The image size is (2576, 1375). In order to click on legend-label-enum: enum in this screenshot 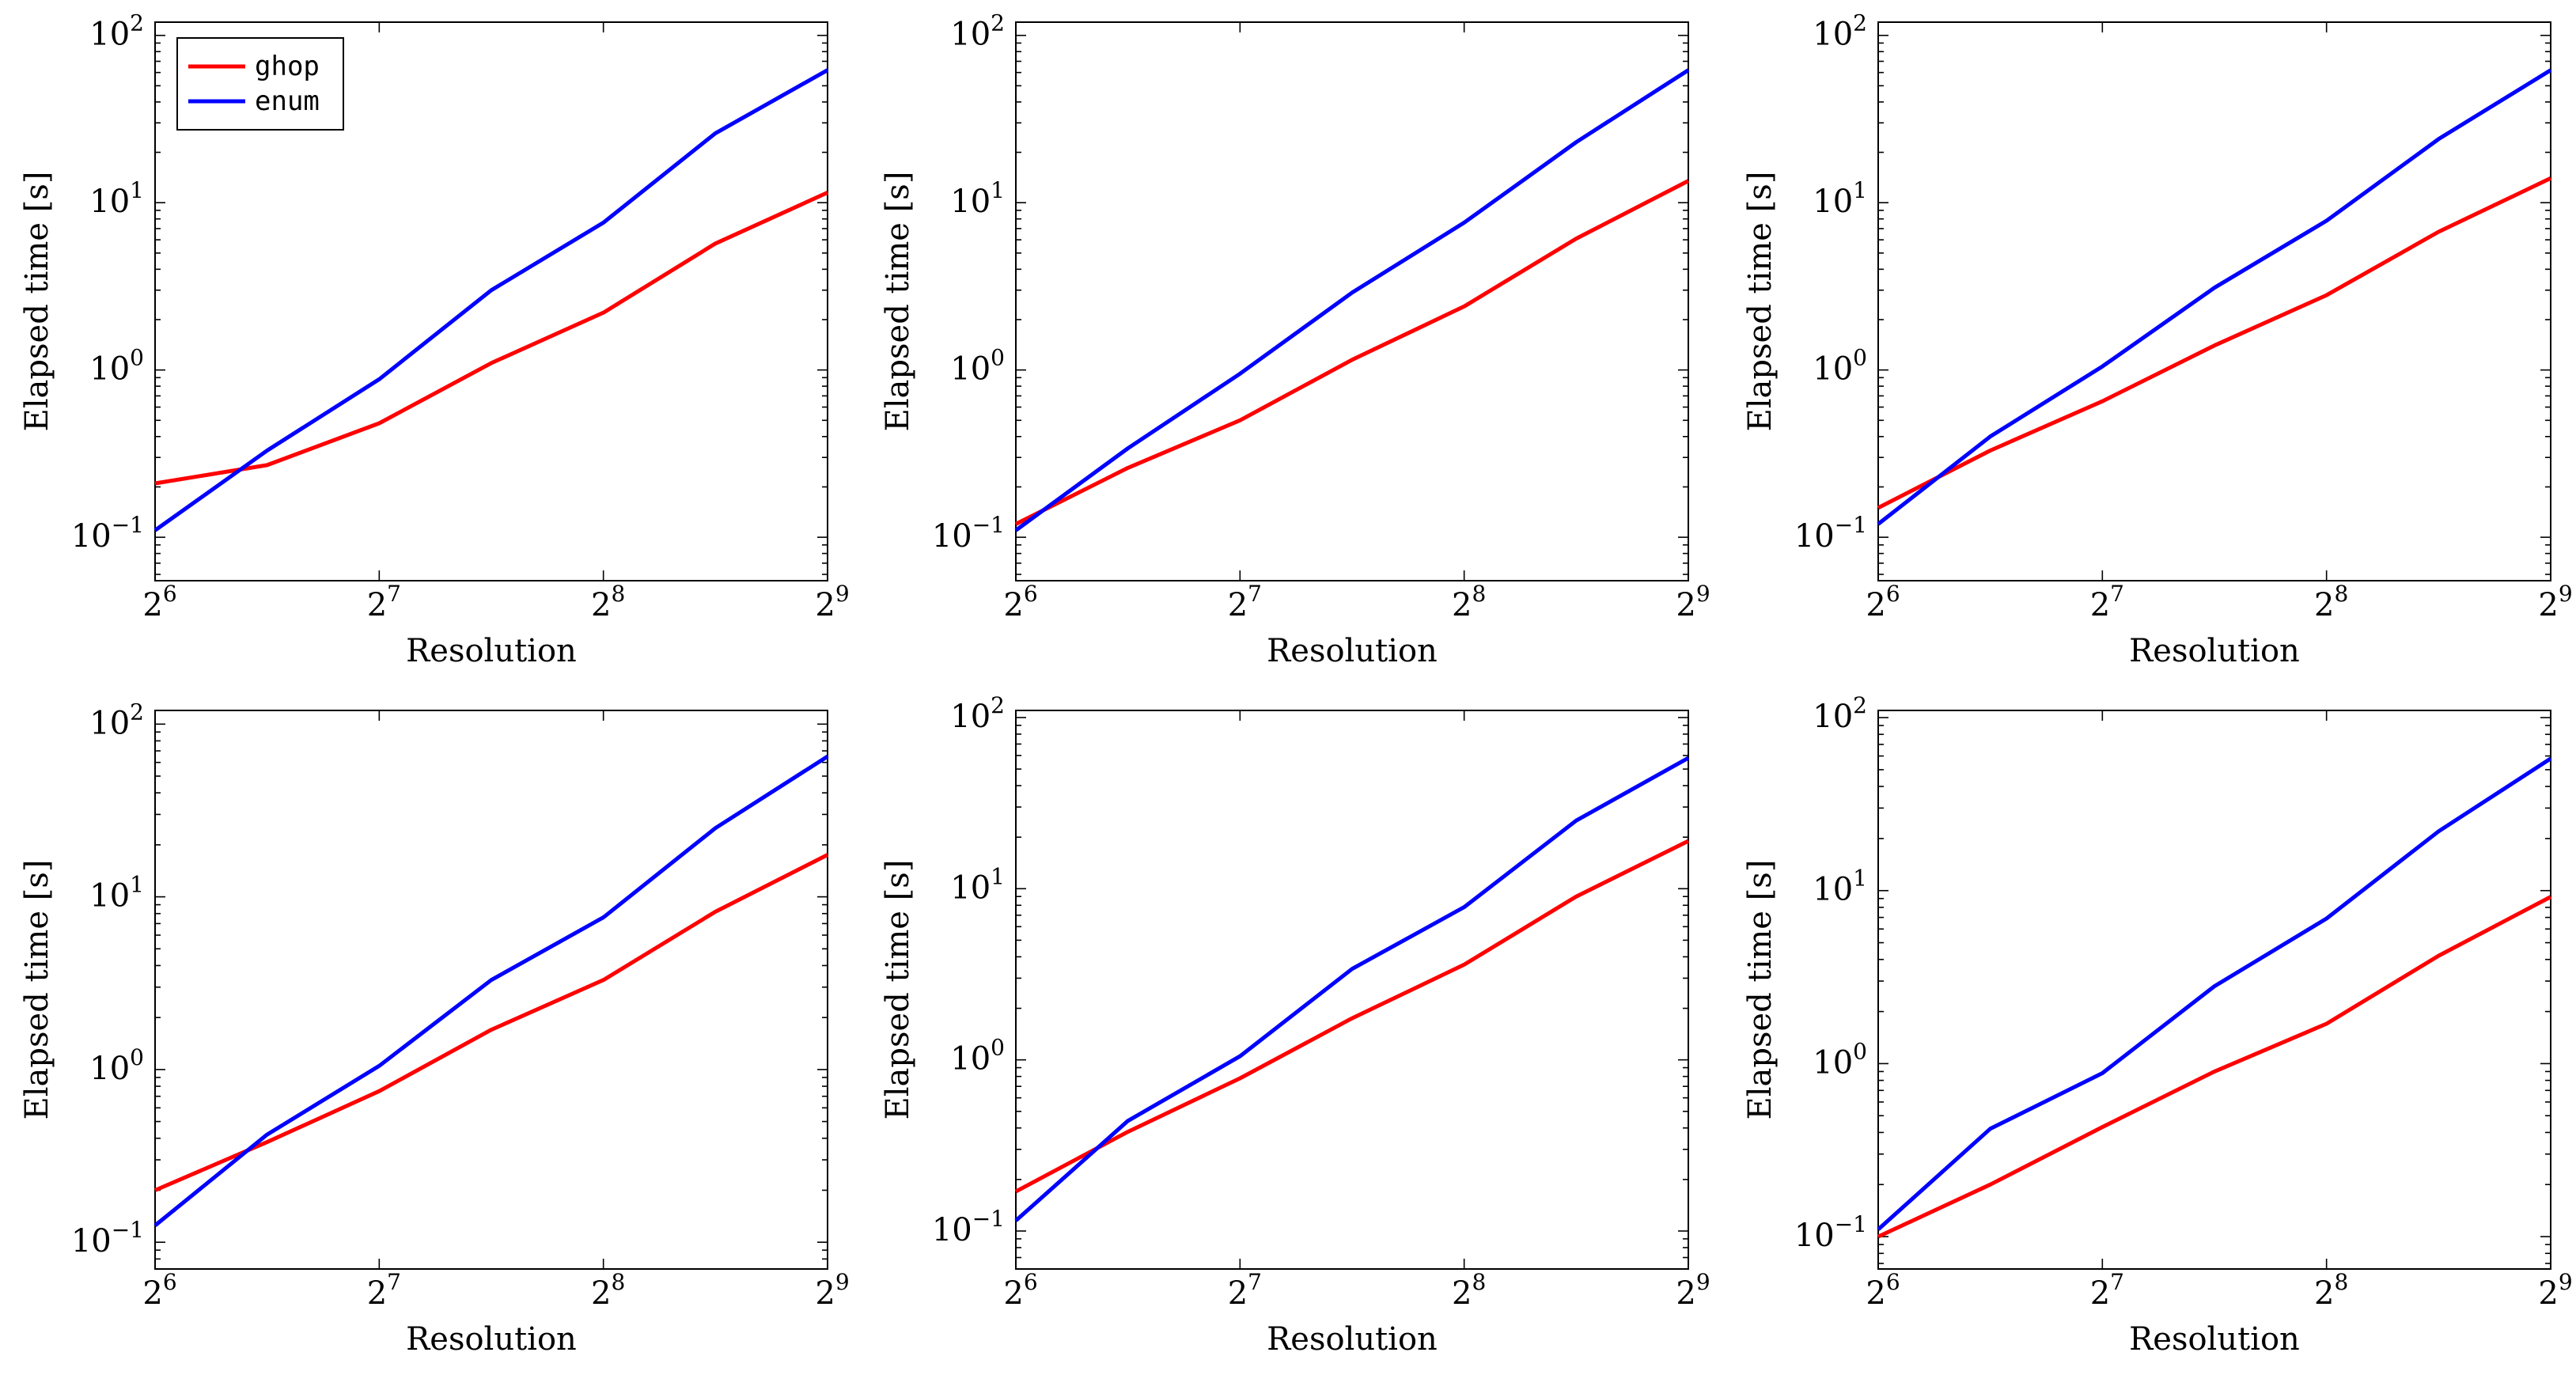, I will do `click(287, 101)`.